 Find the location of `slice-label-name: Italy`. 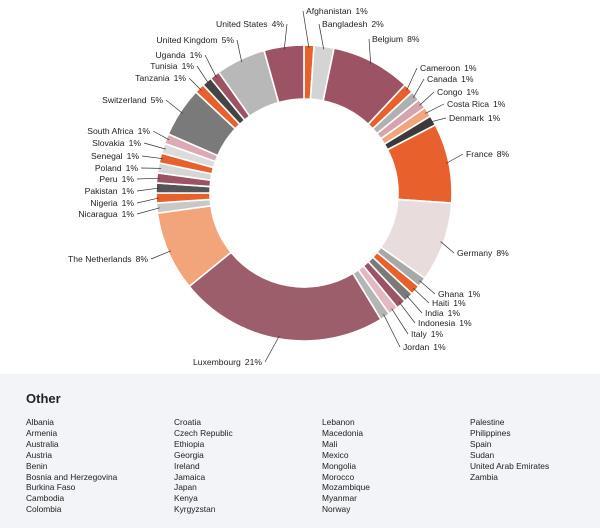

slice-label-name: Italy is located at coordinates (419, 334).